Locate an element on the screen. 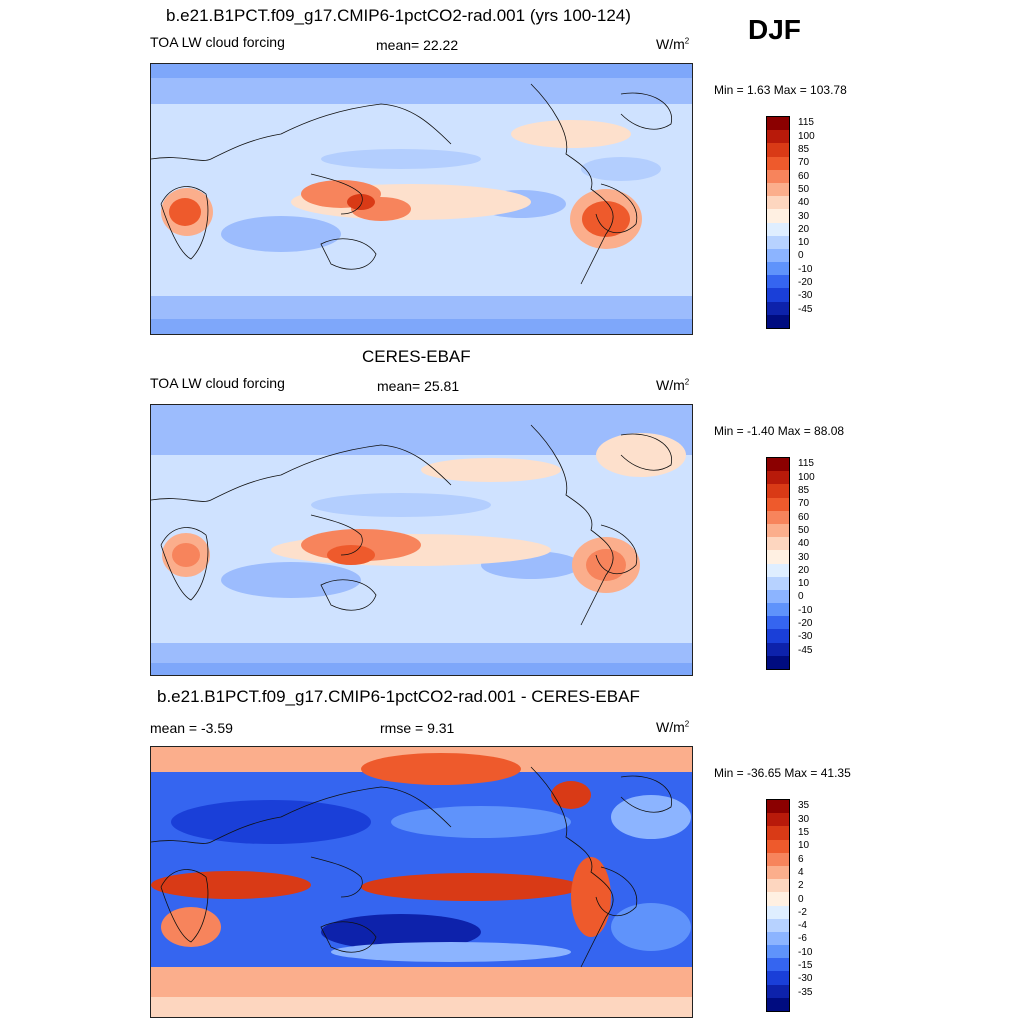  panel-2-colorbar is located at coordinates (778, 563).